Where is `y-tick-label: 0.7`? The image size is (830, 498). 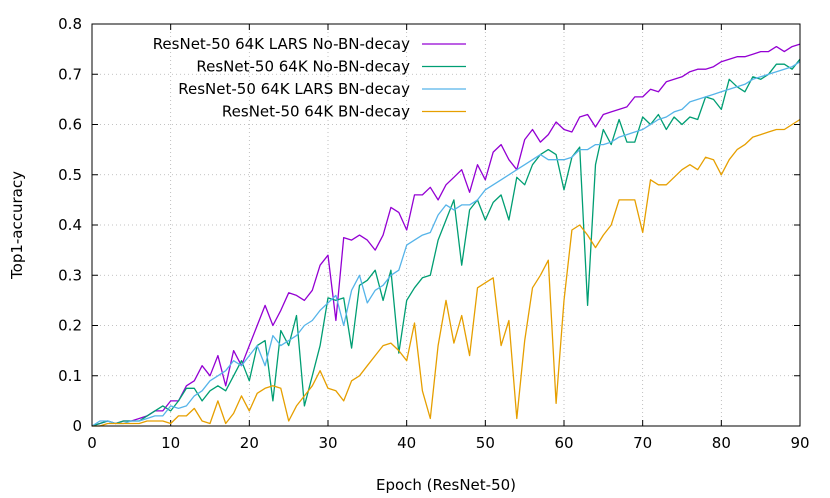 y-tick-label: 0.7 is located at coordinates (70, 74).